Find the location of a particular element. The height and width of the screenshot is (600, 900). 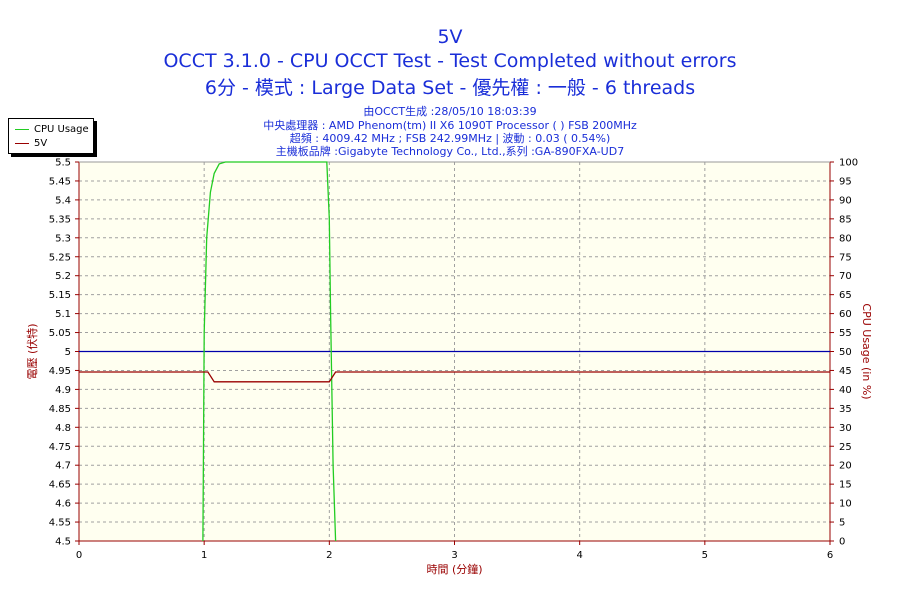

y-left-tick-label: 5.2 is located at coordinates (63, 276).